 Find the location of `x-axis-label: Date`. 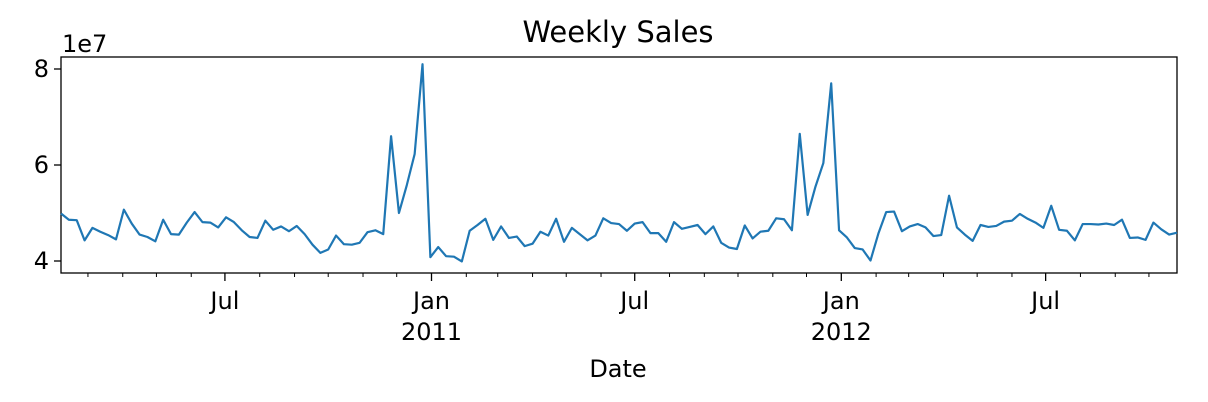

x-axis-label: Date is located at coordinates (617, 369).